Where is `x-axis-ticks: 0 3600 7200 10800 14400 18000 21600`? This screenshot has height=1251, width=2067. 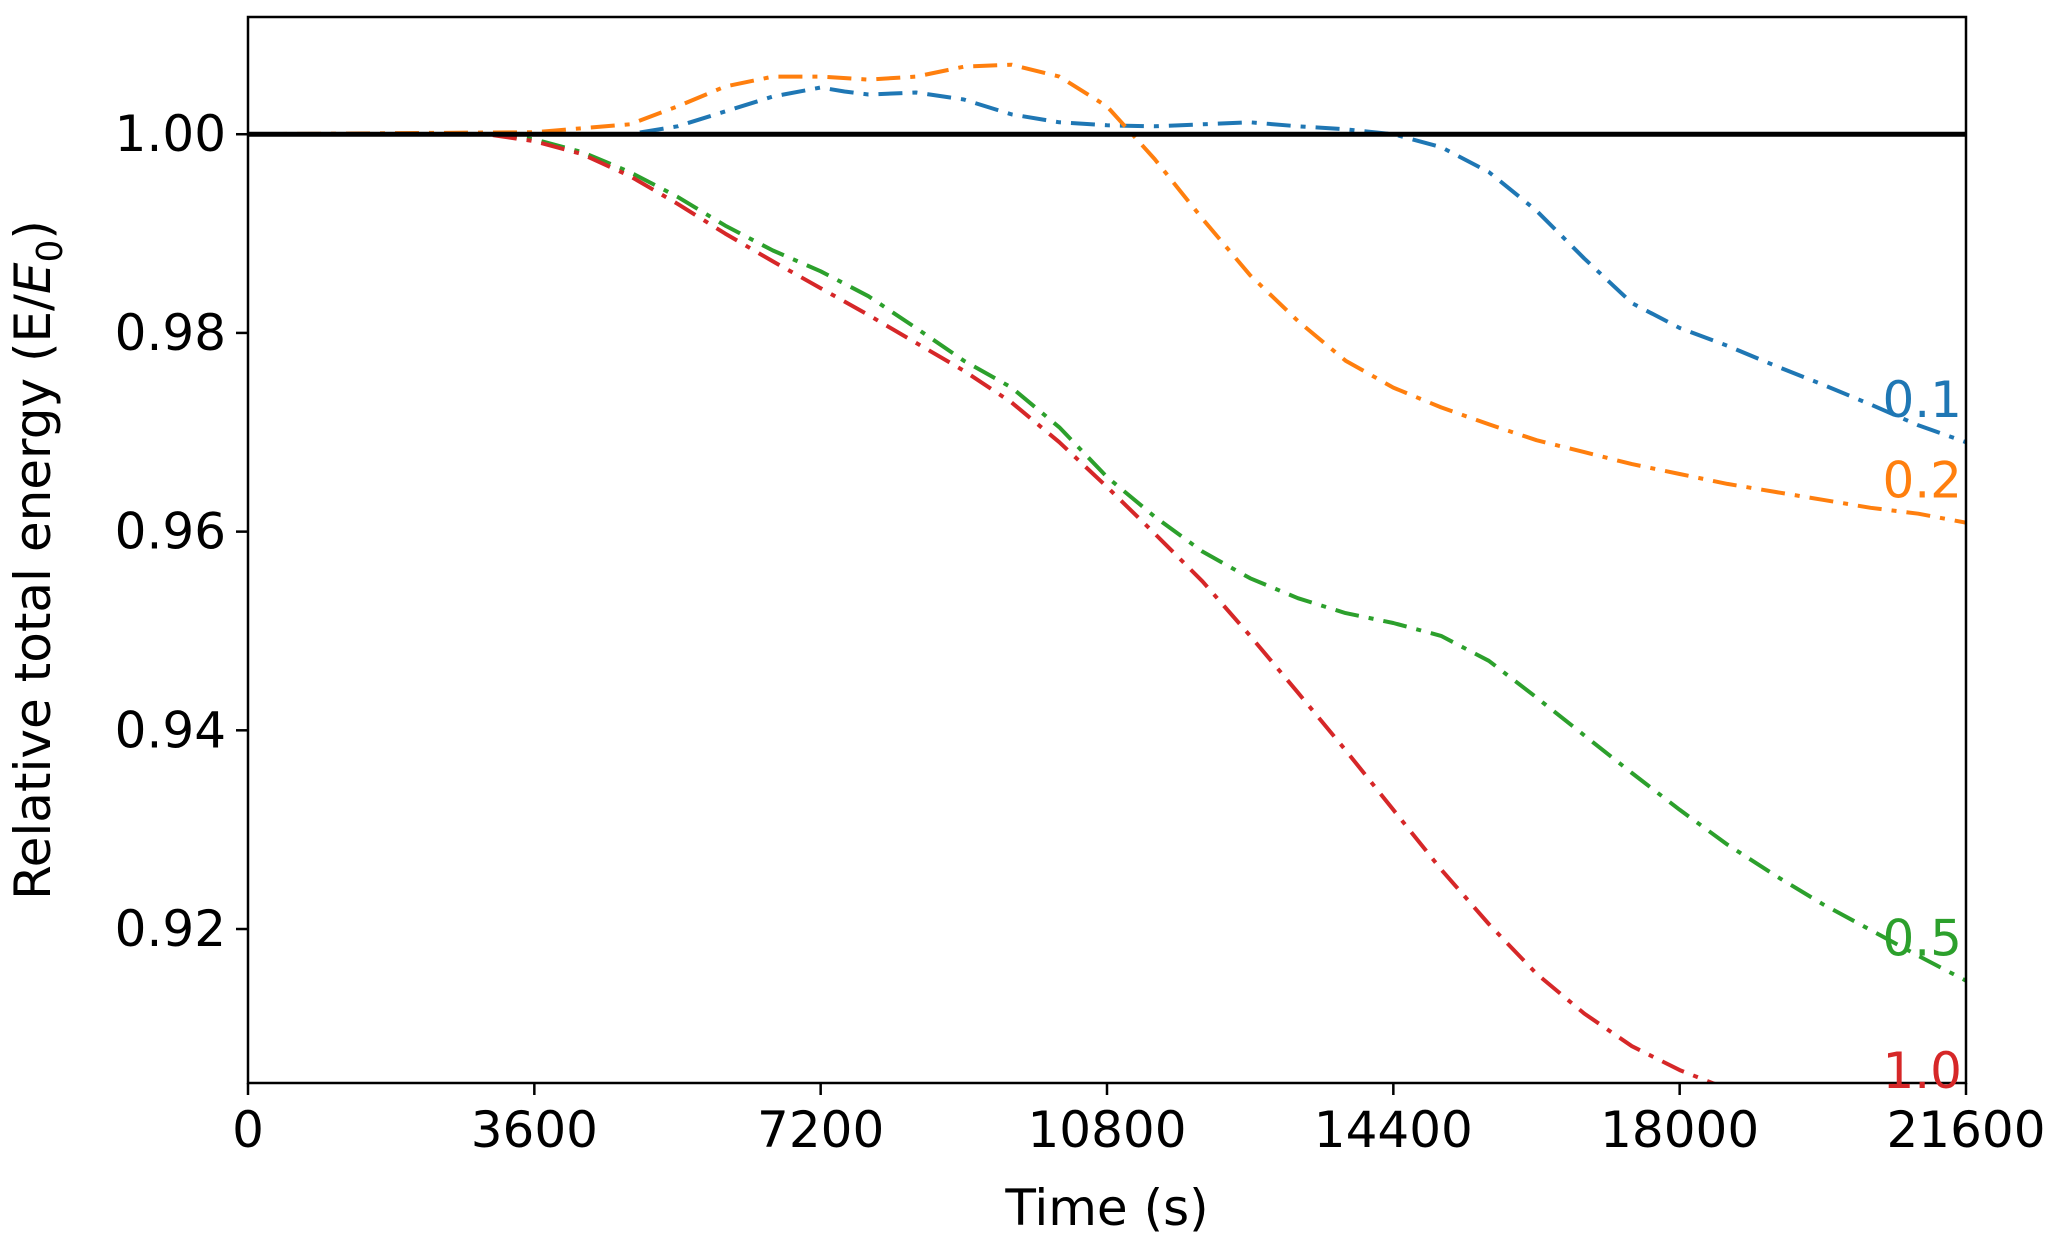 x-axis-ticks: 0 3600 7200 10800 14400 18000 21600 is located at coordinates (1139, 1121).